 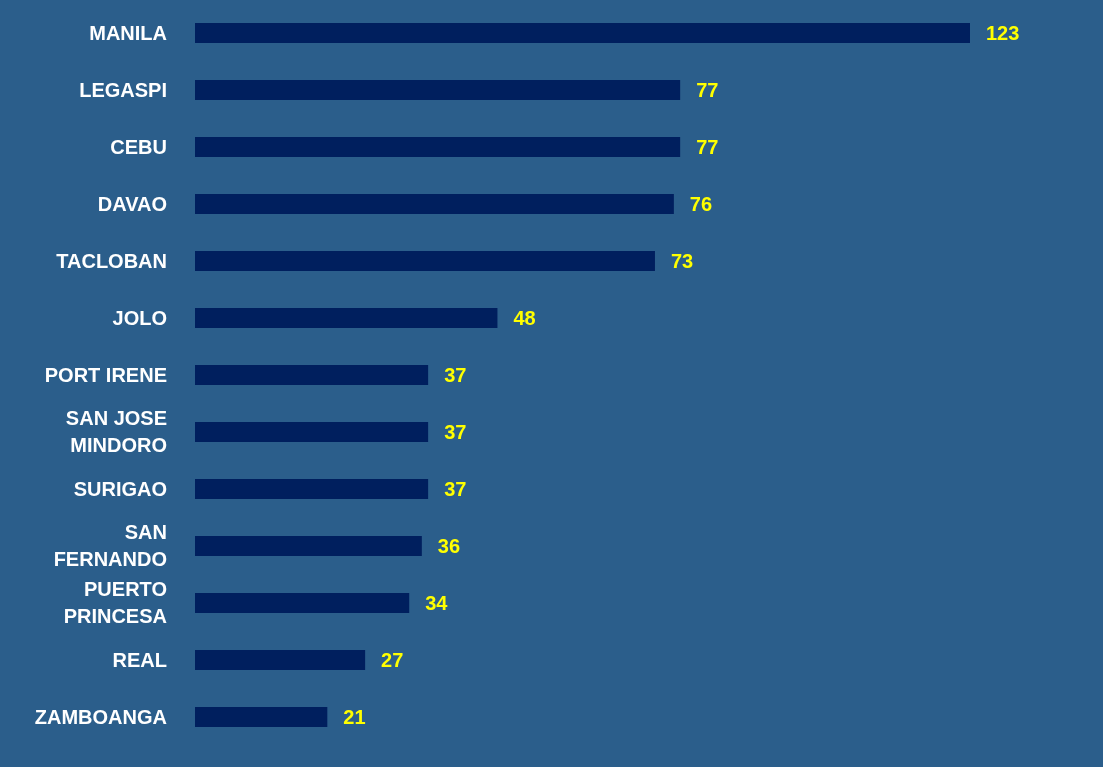 What do you see at coordinates (138, 146) in the screenshot?
I see `y-tick-label: CEBU` at bounding box center [138, 146].